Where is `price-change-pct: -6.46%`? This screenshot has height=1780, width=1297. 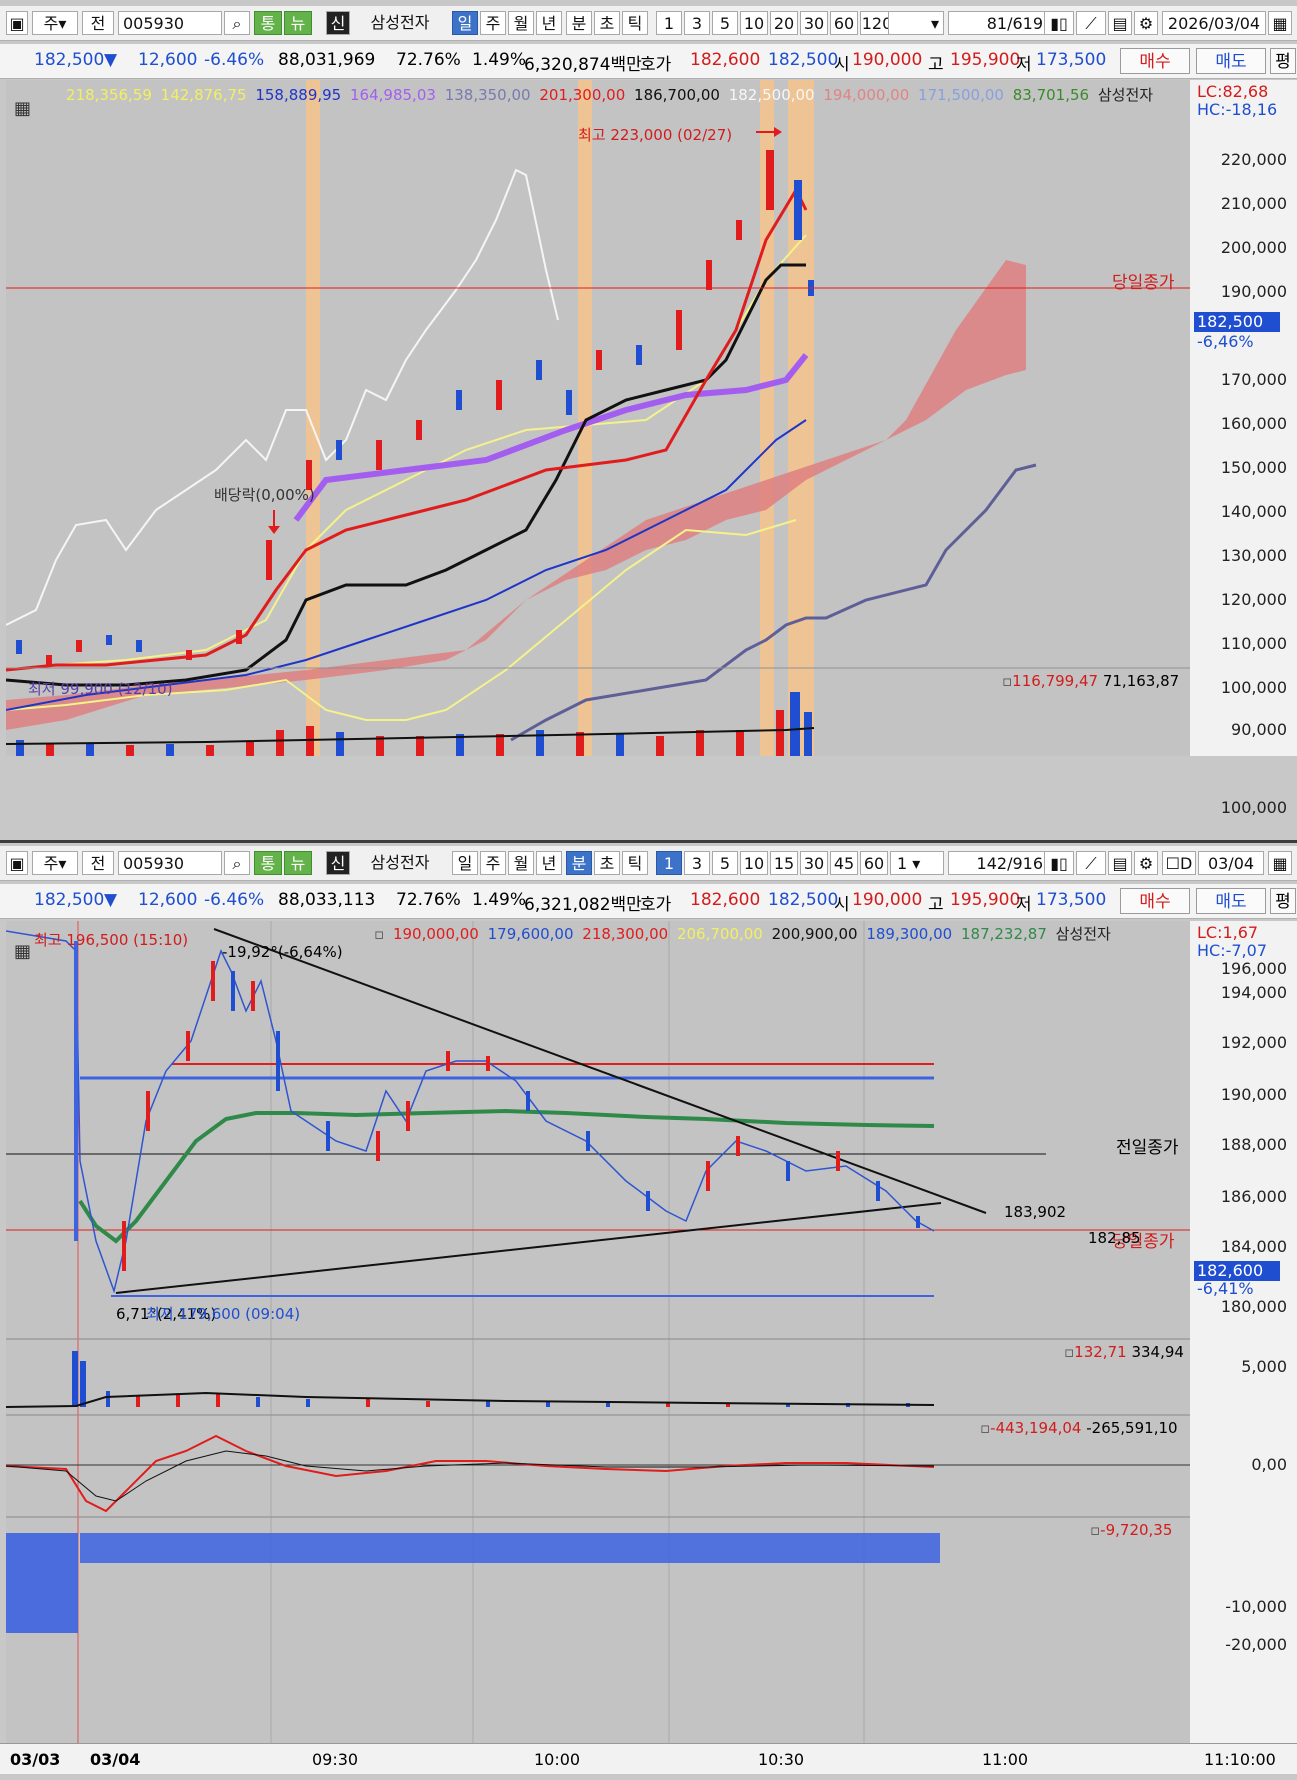
price-change-pct: -6.46% is located at coordinates (234, 60).